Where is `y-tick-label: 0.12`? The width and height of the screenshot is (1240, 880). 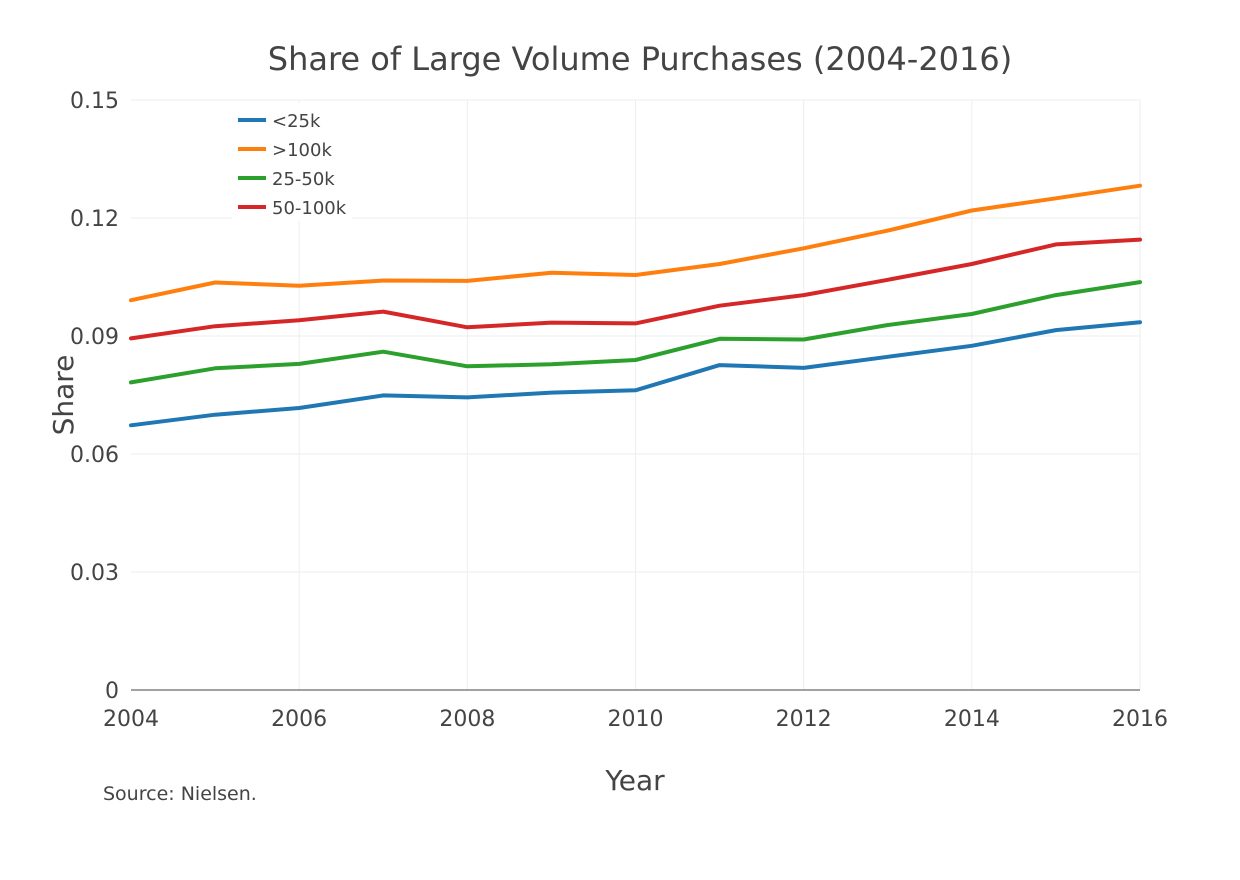 y-tick-label: 0.12 is located at coordinates (94, 219).